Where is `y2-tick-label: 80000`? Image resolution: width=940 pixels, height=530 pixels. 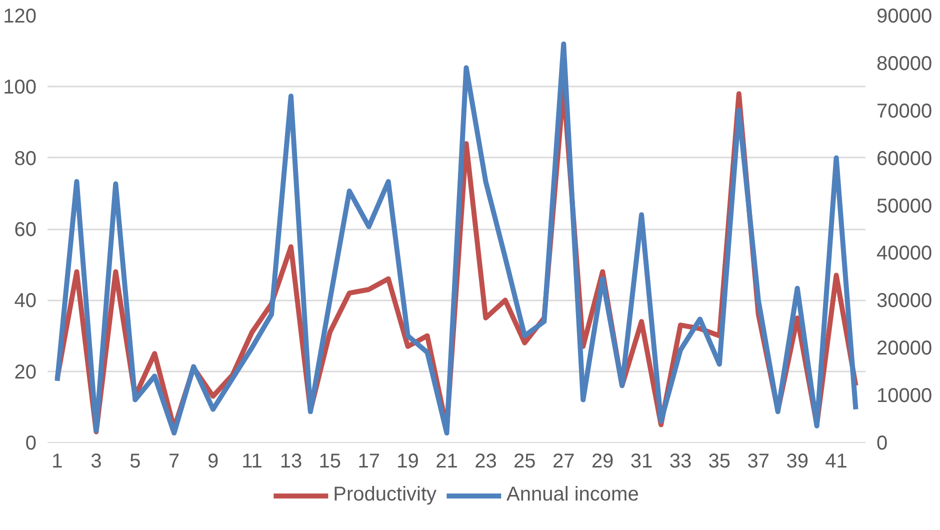
y2-tick-label: 80000 is located at coordinates (904, 63).